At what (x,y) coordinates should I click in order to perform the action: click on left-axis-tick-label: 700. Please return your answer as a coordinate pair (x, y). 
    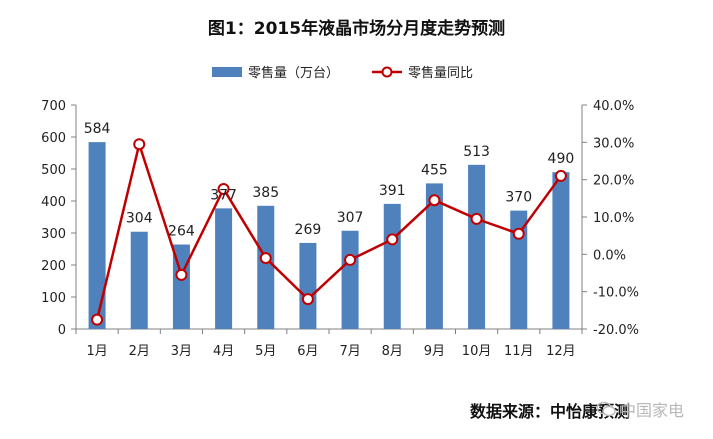
    Looking at the image, I should click on (53, 106).